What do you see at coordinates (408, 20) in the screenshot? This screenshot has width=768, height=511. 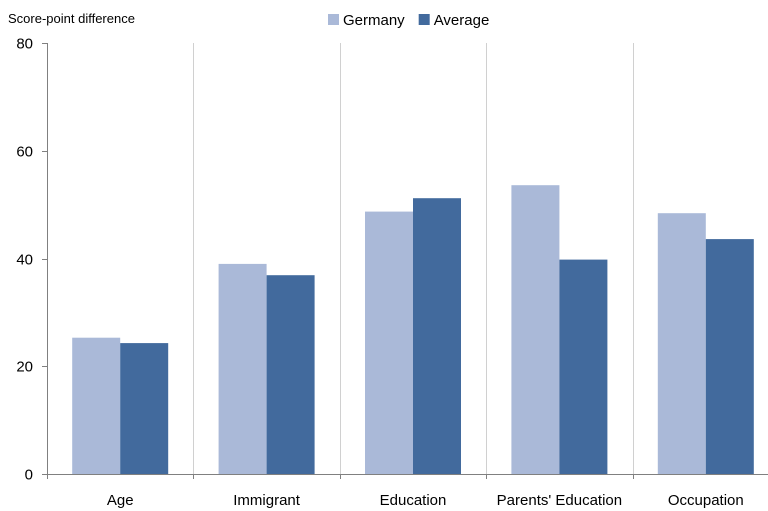 I see `legend: Germany Average` at bounding box center [408, 20].